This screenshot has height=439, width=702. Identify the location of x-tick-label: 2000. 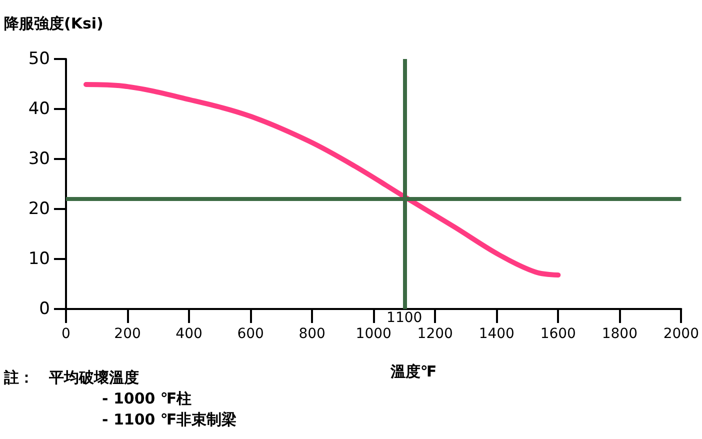
(681, 334).